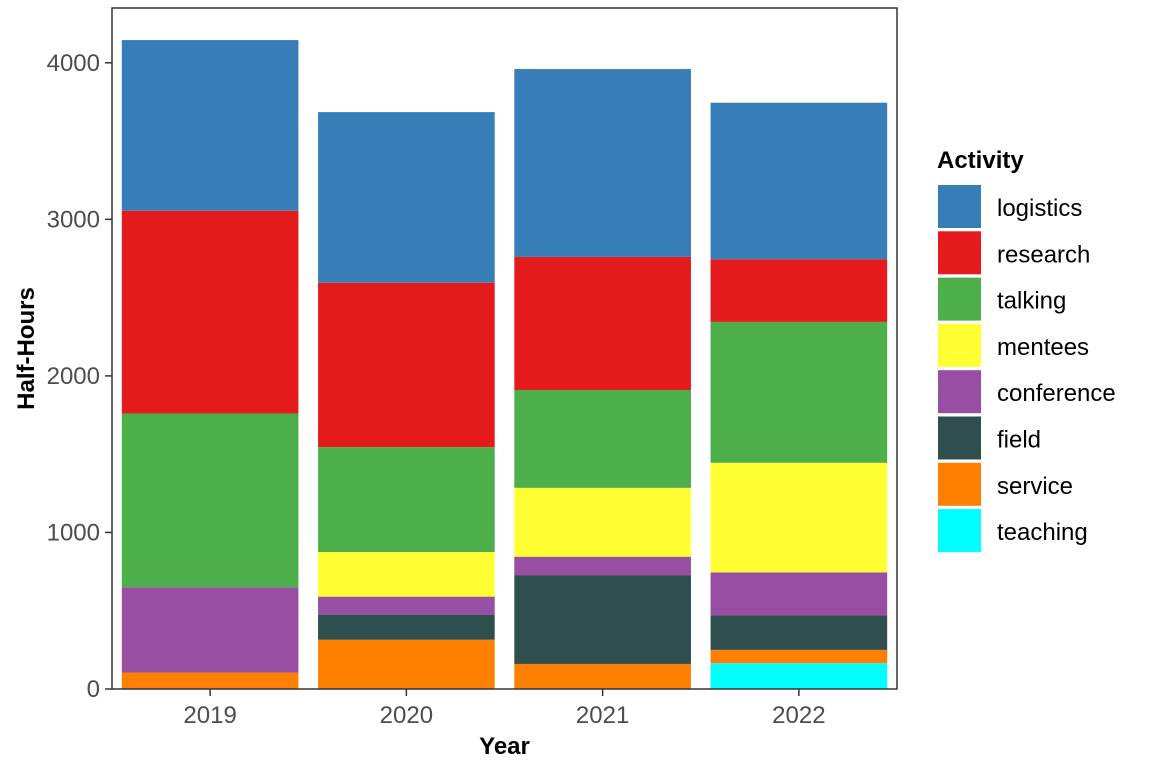 This screenshot has height=768, width=1152. What do you see at coordinates (504, 709) in the screenshot?
I see `x-axis: 2019 2020 2021 2022` at bounding box center [504, 709].